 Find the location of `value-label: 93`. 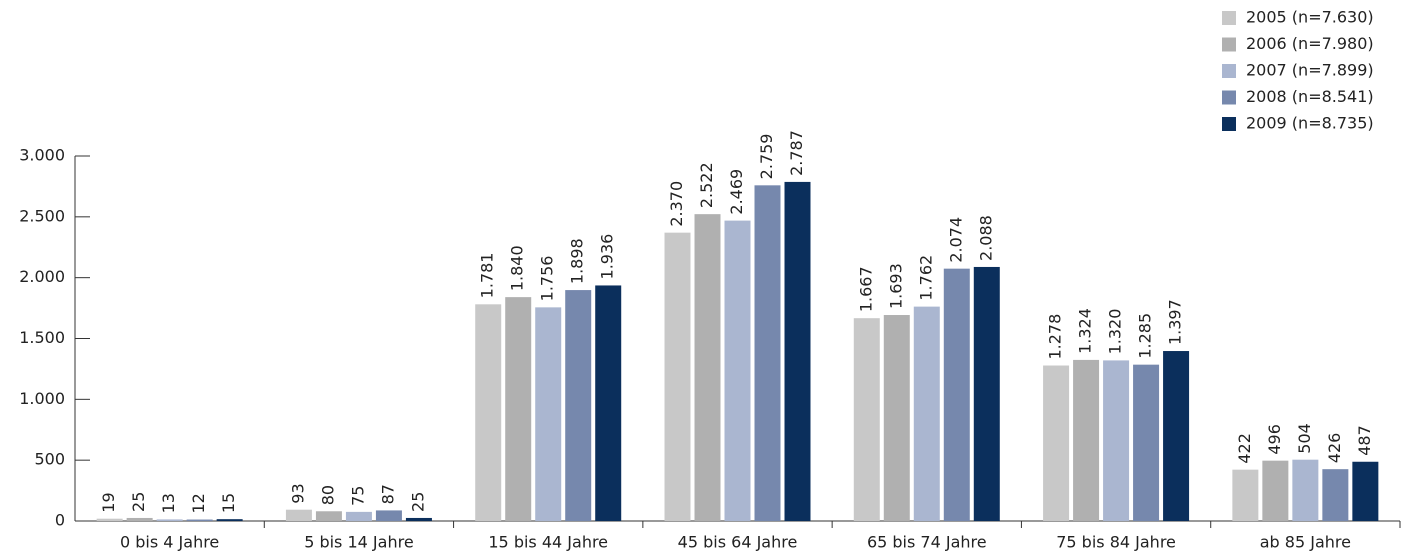

value-label: 93 is located at coordinates (297, 493).